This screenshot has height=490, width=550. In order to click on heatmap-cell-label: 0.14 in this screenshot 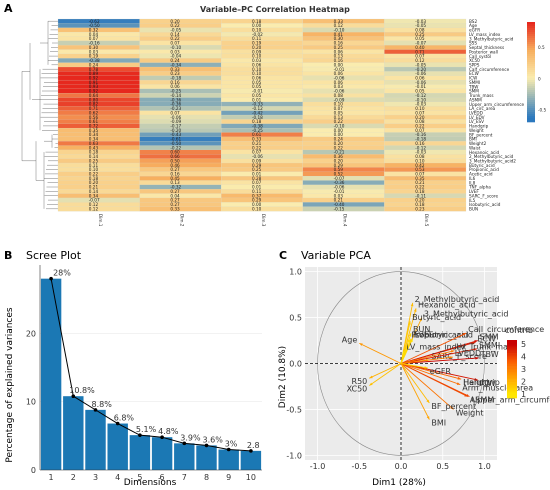, I will do `click(175, 34)`.